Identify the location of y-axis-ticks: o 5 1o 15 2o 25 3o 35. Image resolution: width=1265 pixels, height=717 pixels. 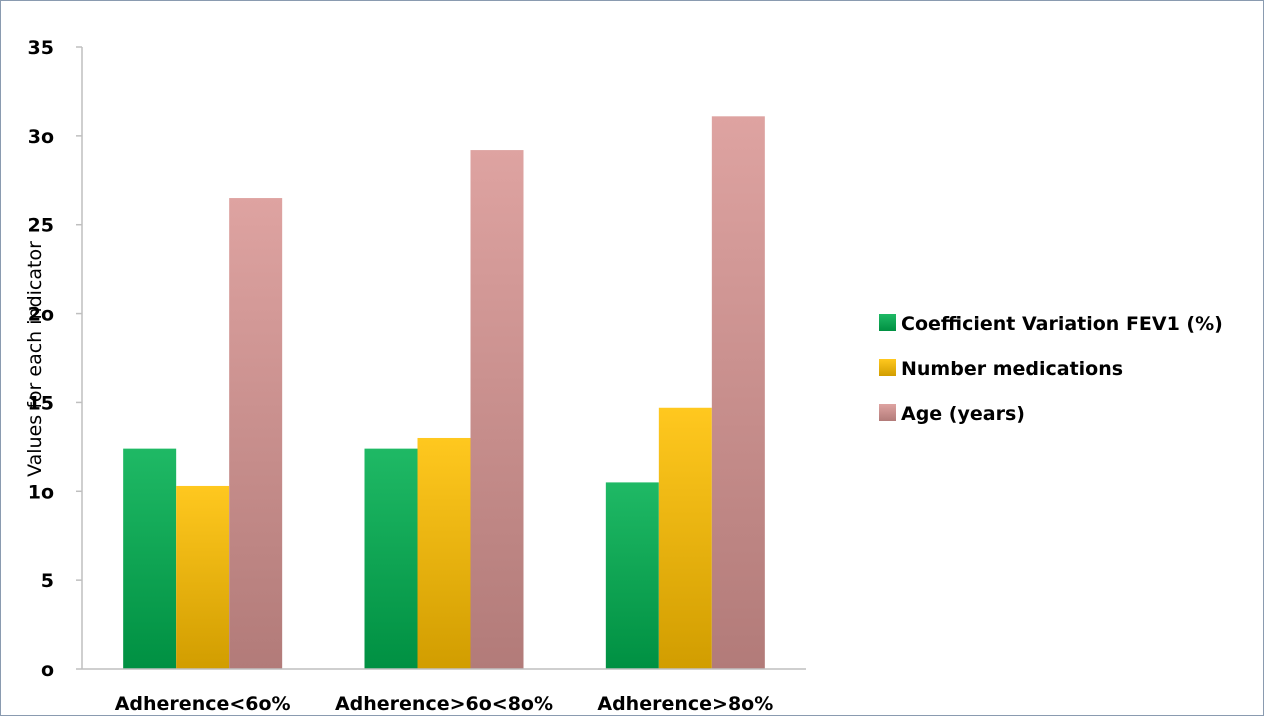
(55, 359).